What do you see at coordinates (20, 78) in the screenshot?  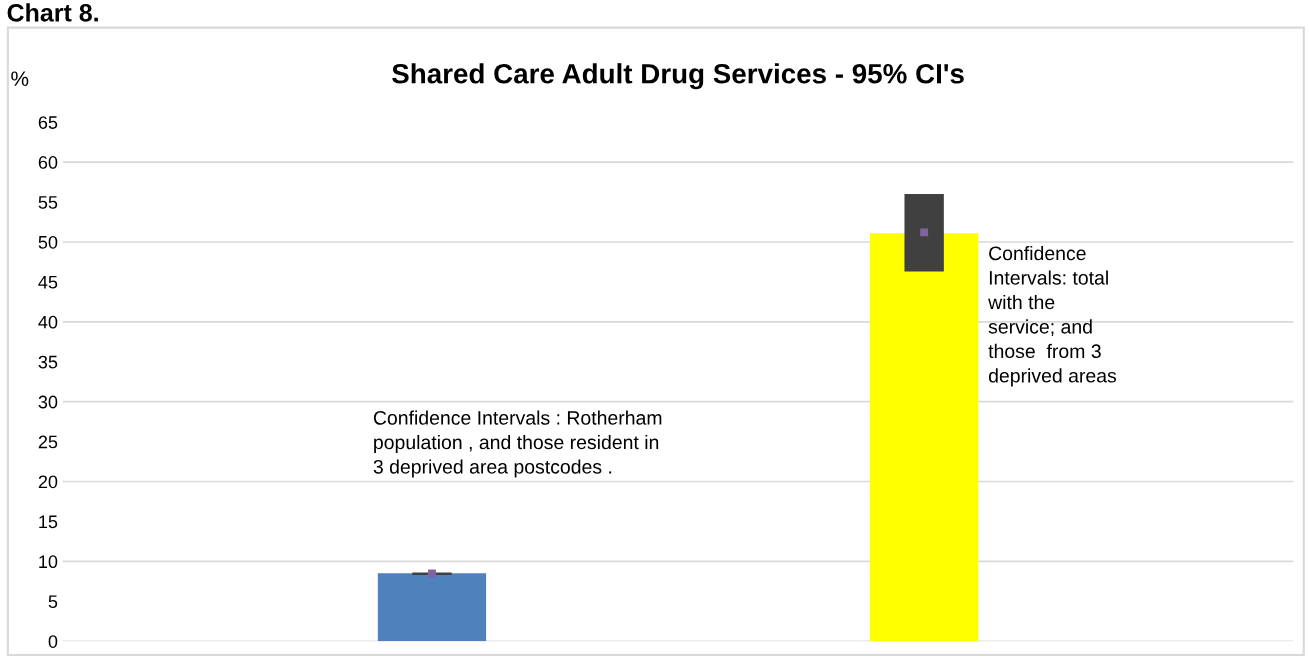 I see `y-axis-title: %` at bounding box center [20, 78].